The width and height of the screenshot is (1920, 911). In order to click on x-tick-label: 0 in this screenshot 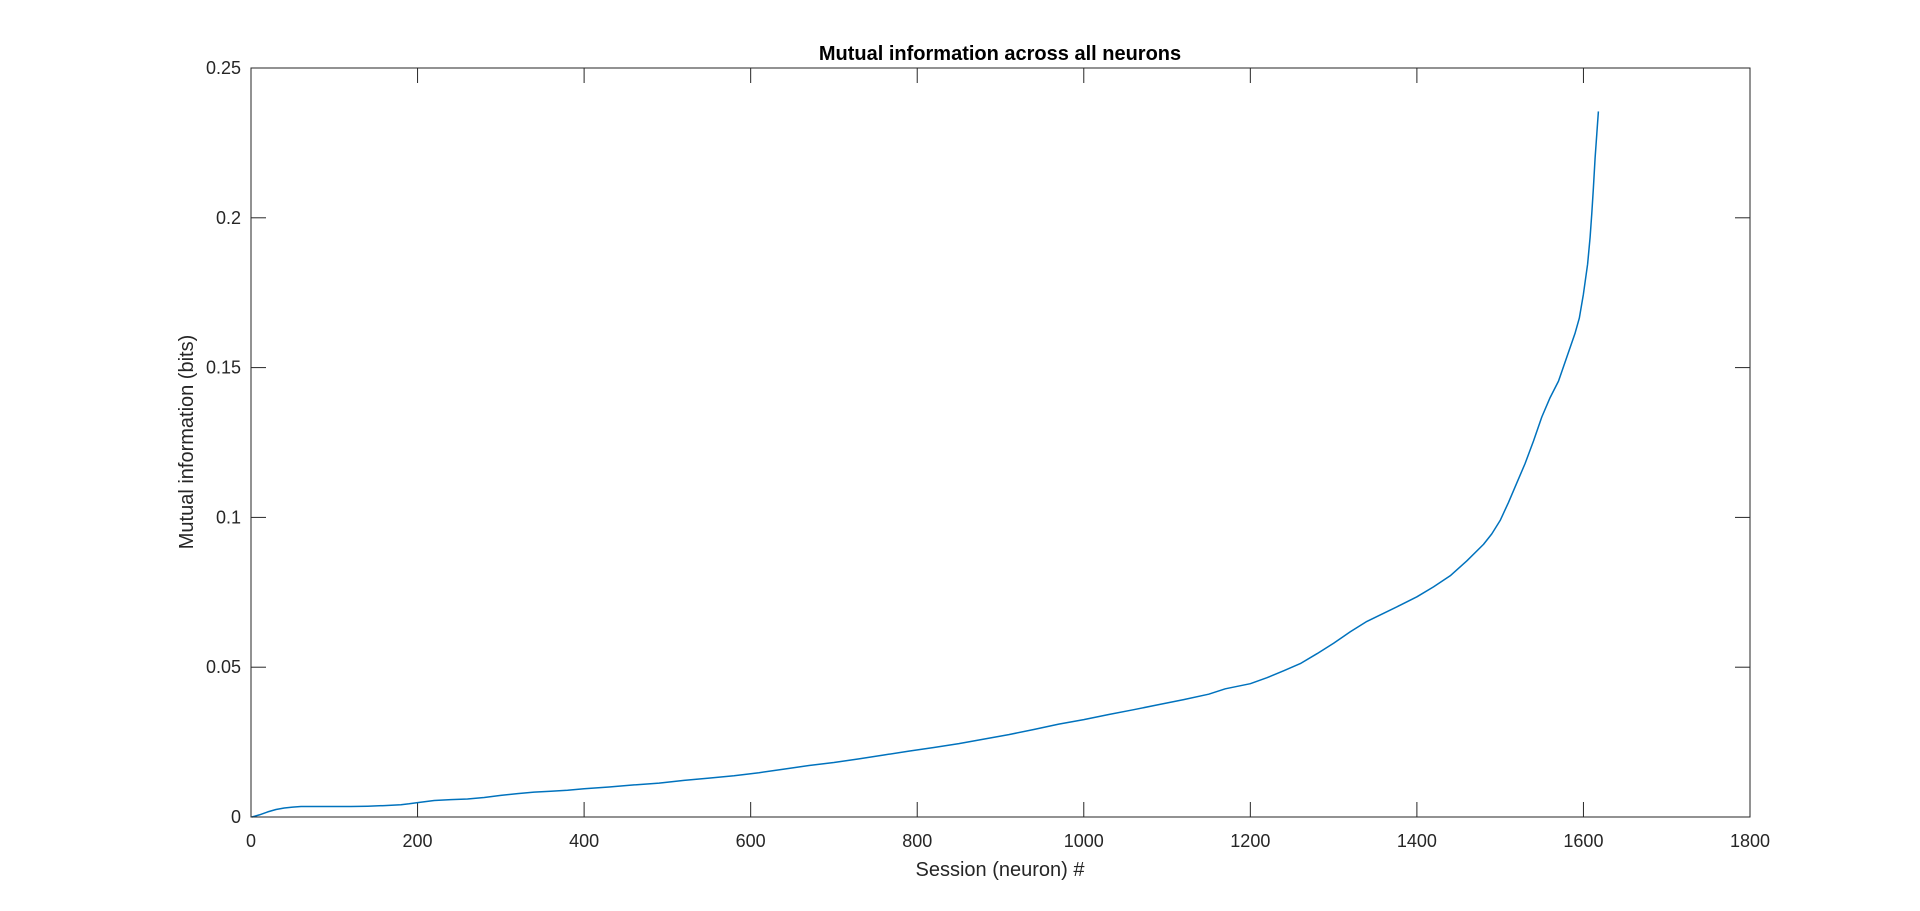, I will do `click(251, 841)`.